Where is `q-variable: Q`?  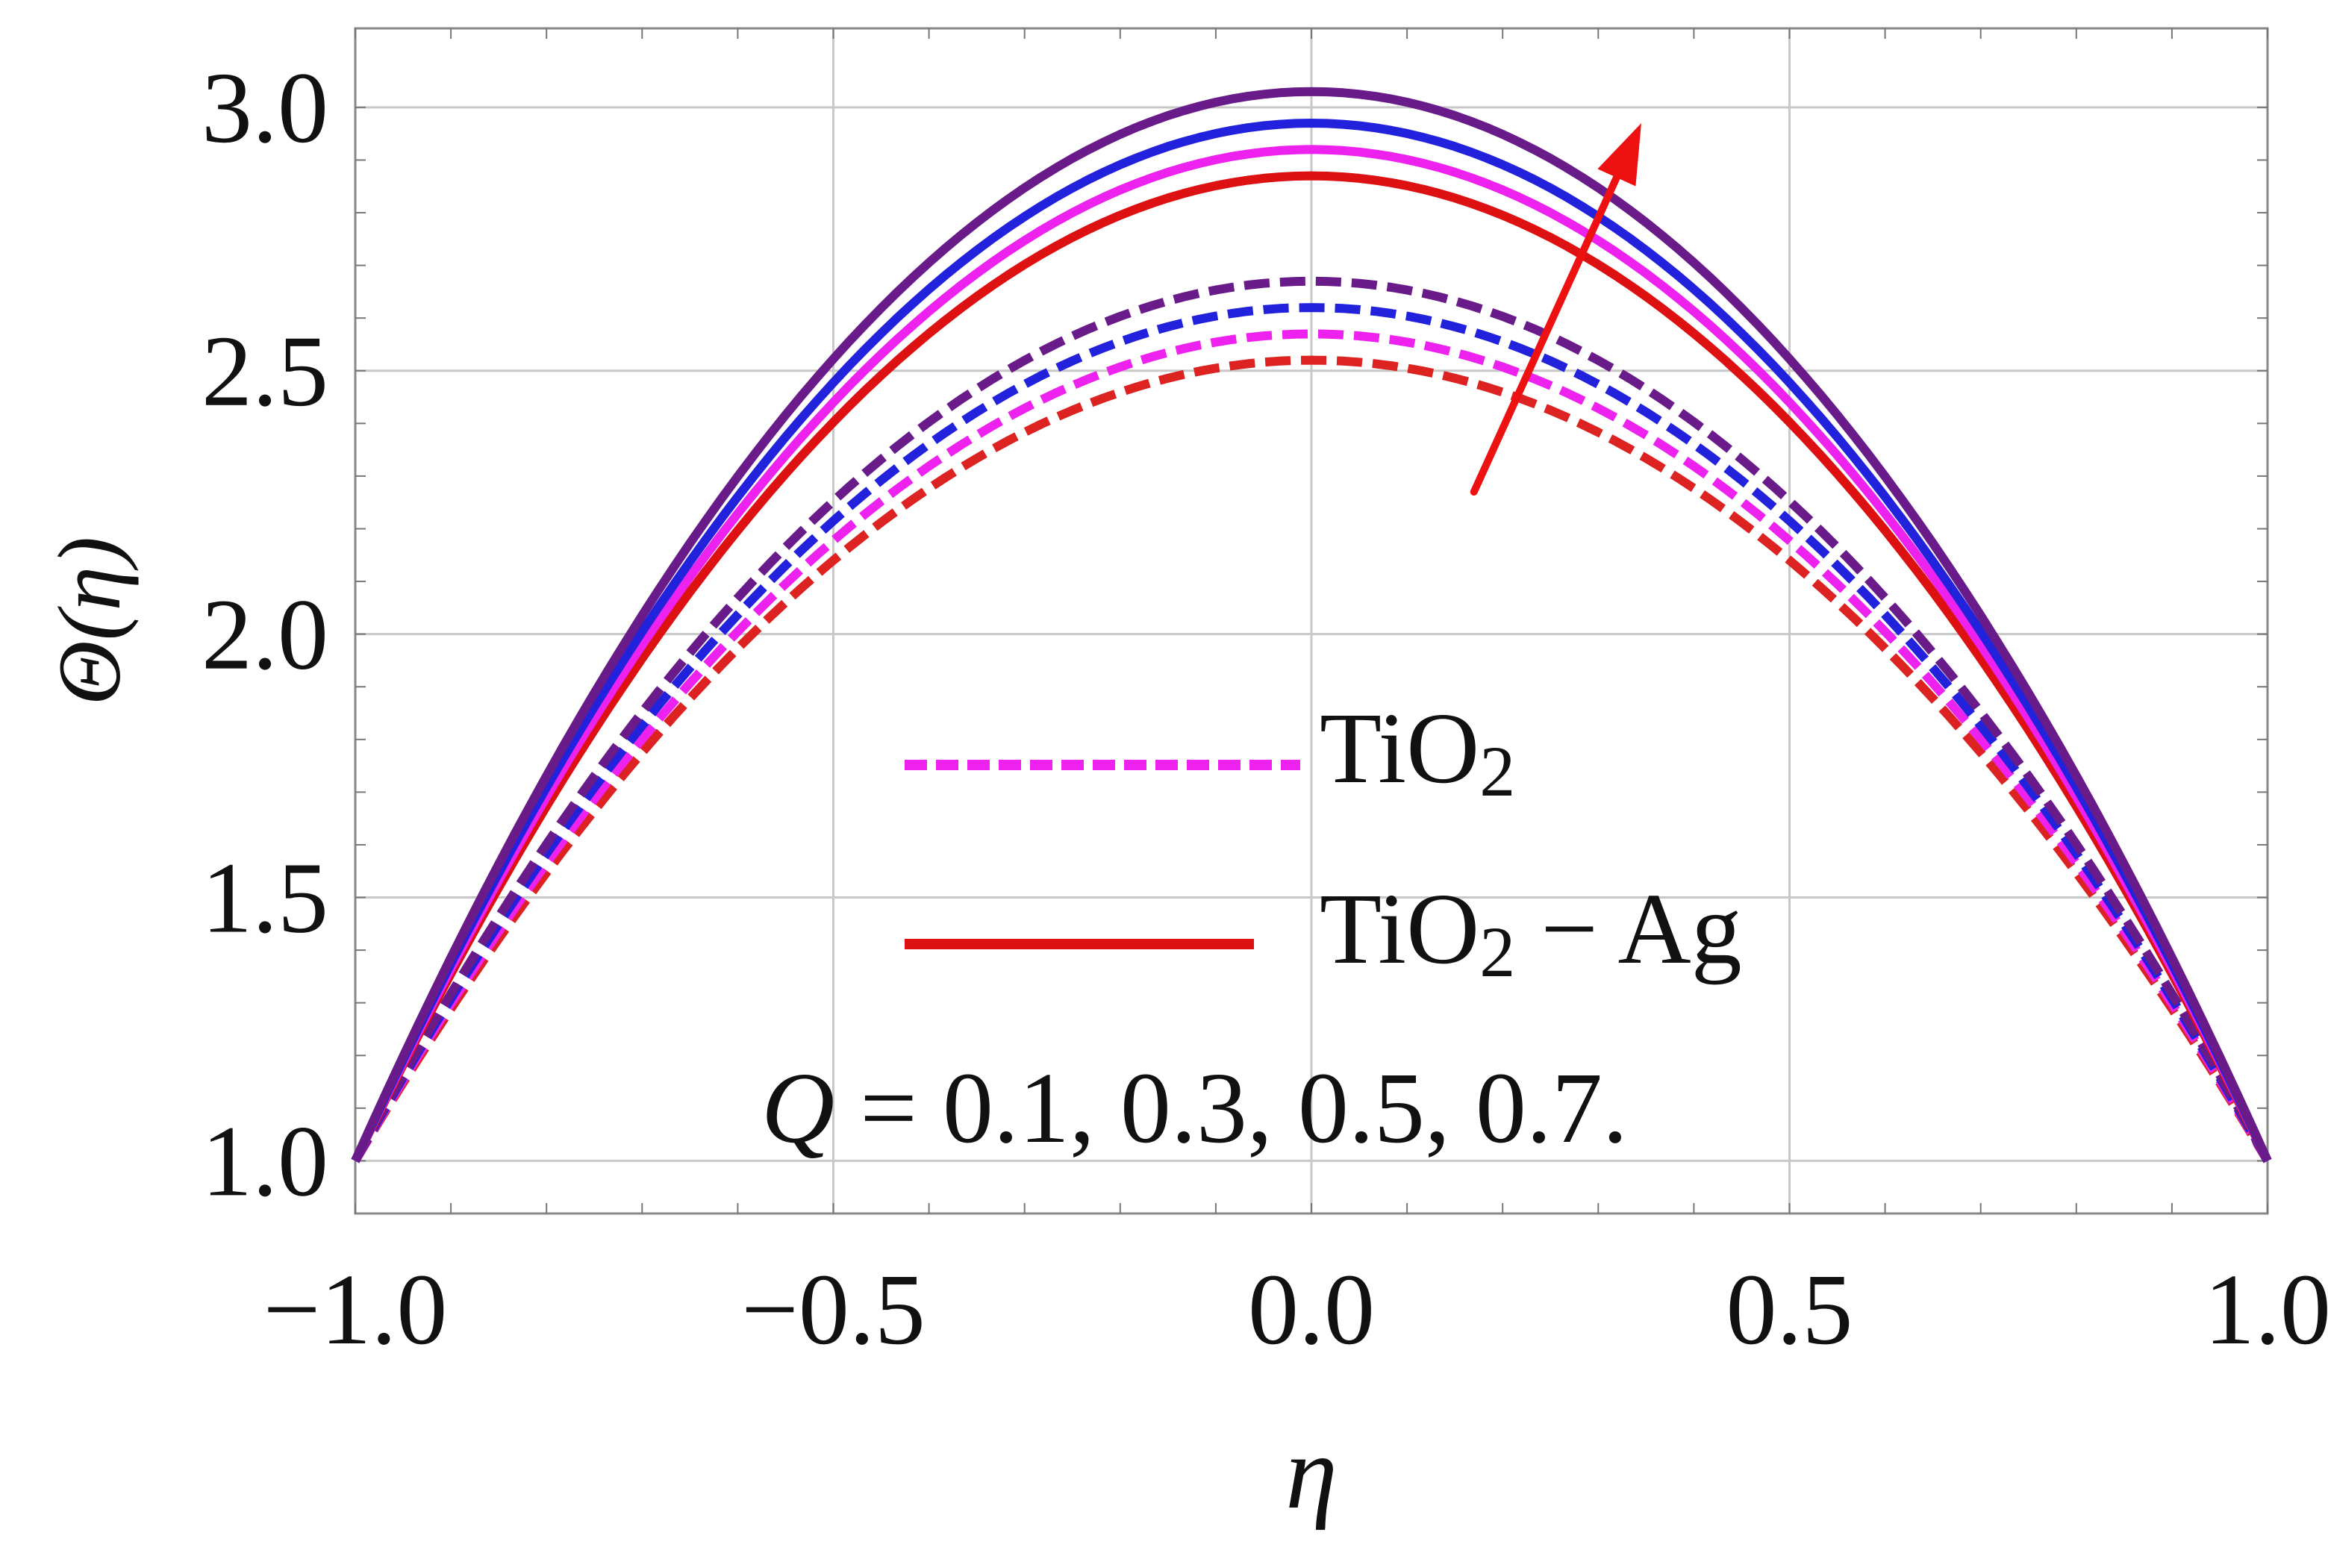
q-variable: Q is located at coordinates (797, 1108).